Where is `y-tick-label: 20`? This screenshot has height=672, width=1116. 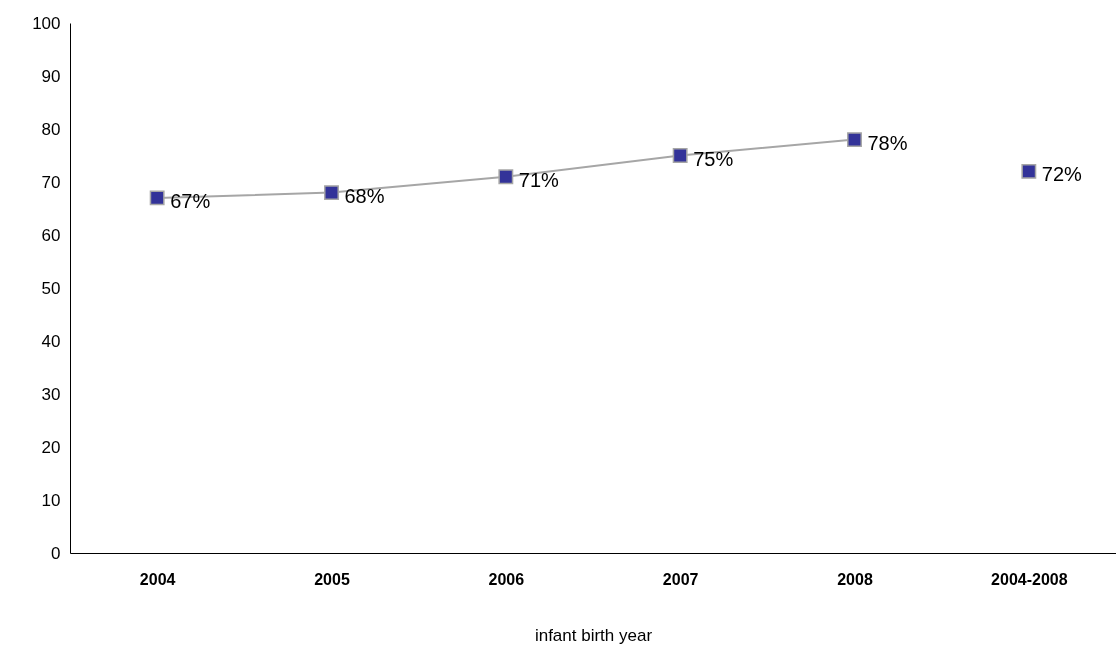 y-tick-label: 20 is located at coordinates (51, 447).